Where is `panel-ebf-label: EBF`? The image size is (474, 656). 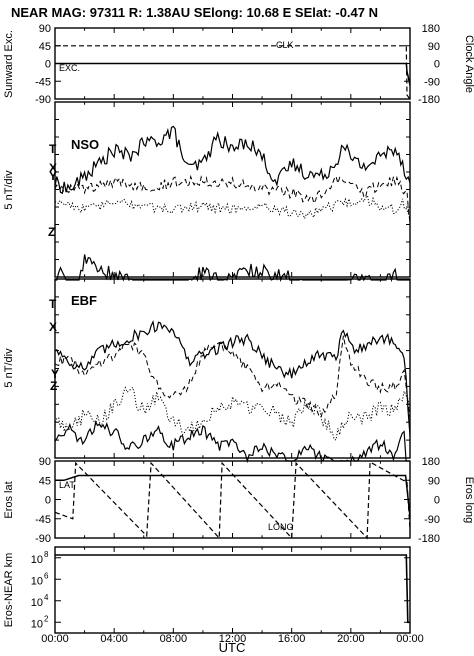
panel-ebf-label: EBF is located at coordinates (84, 300).